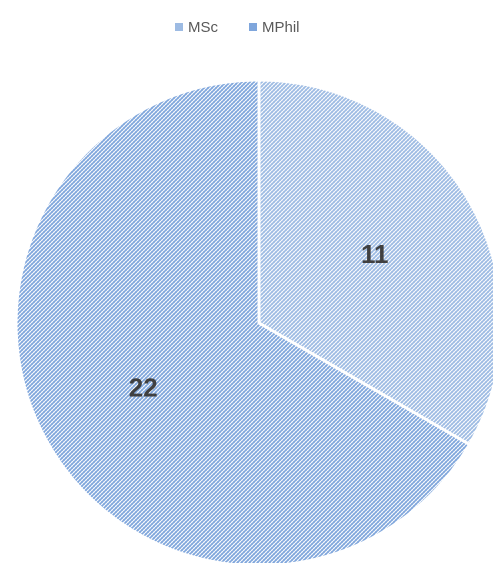 The height and width of the screenshot is (563, 493). Describe the element at coordinates (203, 27) in the screenshot. I see `legend-label: MSc` at that location.